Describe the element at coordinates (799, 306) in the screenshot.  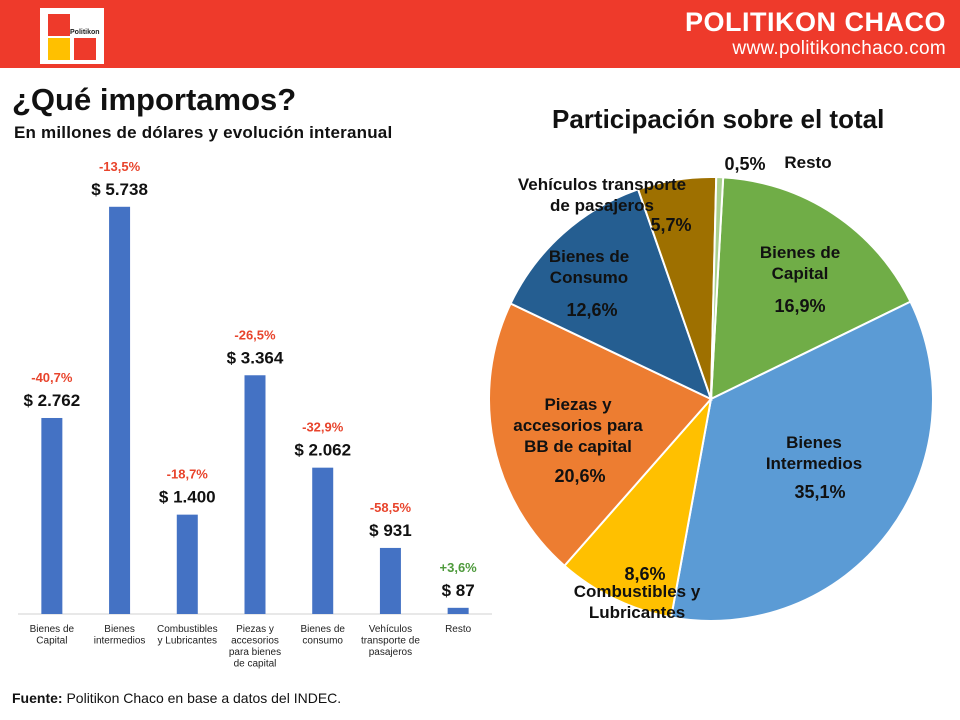
I see `pie-pct-label-0: 16,9%` at that location.